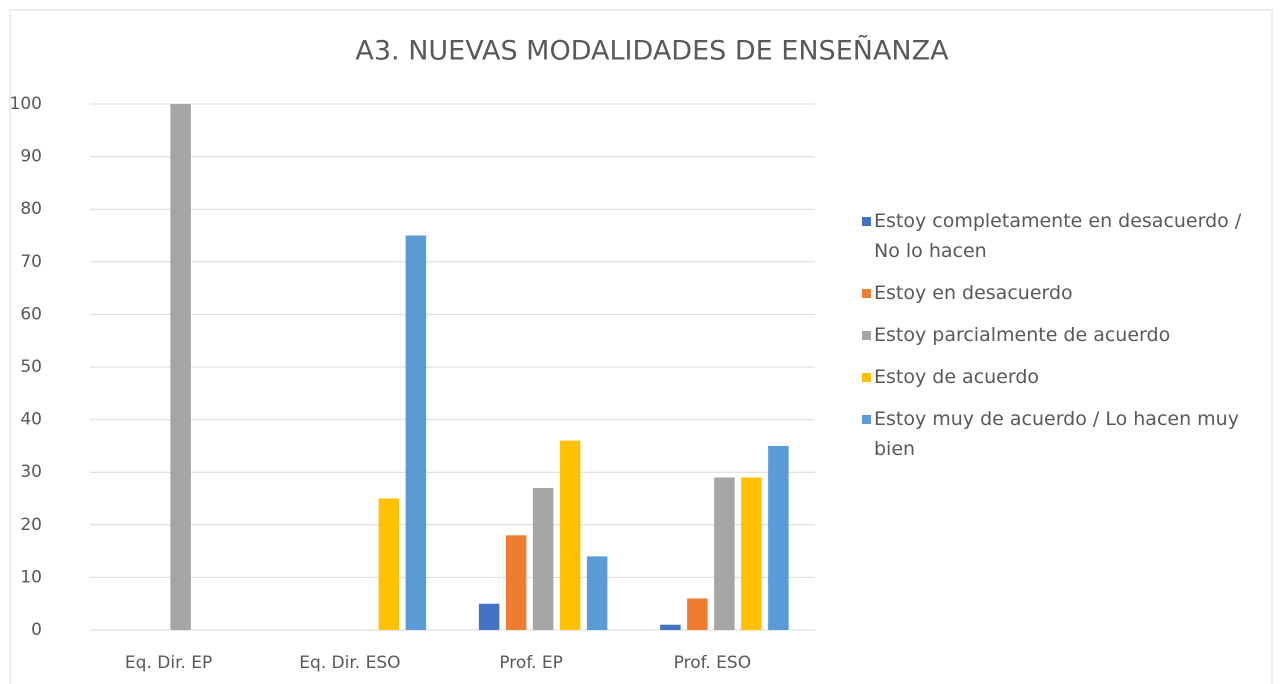 The width and height of the screenshot is (1282, 684). I want to click on legend-item: Estoy en desacuerdo, so click(1067, 293).